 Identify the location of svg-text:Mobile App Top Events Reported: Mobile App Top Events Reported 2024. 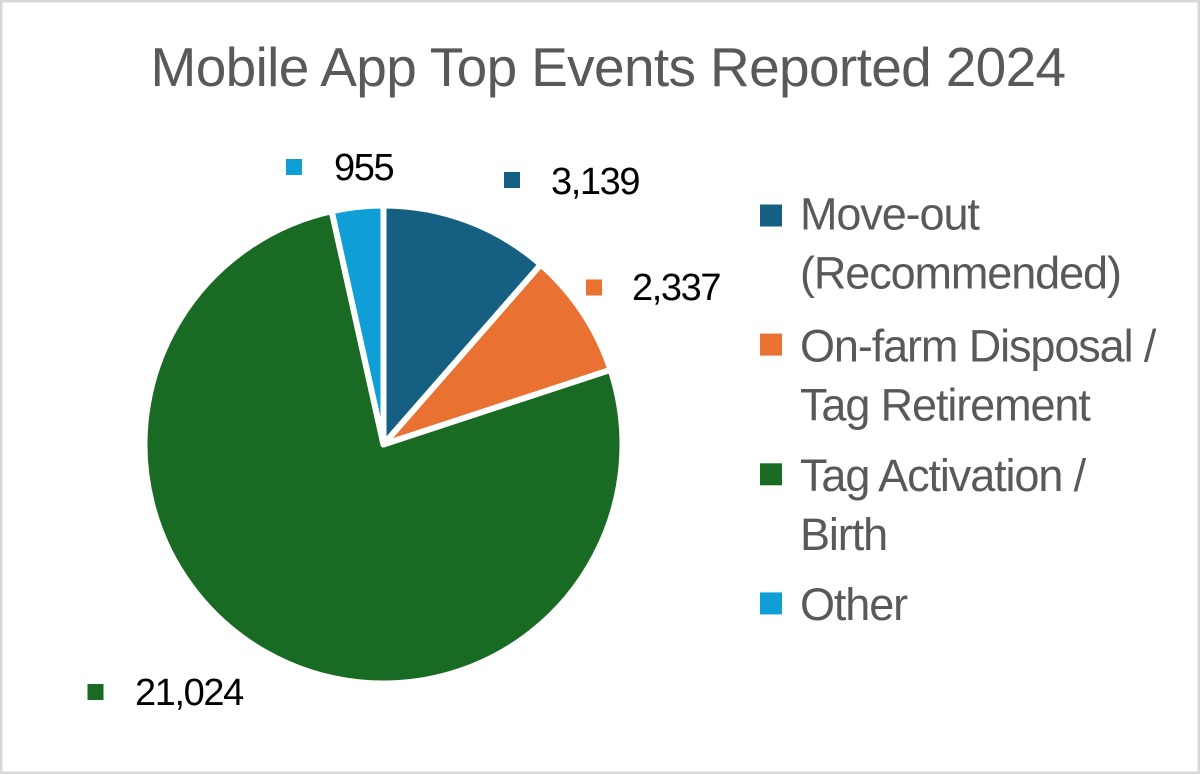
(608, 67).